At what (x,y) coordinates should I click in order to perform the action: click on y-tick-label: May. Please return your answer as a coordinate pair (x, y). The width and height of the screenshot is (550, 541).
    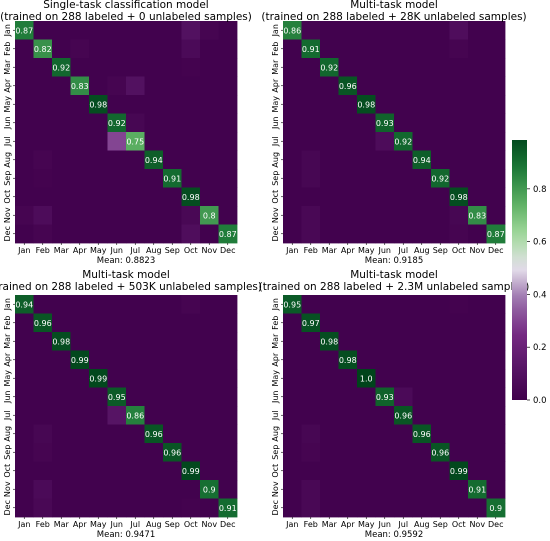
    Looking at the image, I should click on (7, 378).